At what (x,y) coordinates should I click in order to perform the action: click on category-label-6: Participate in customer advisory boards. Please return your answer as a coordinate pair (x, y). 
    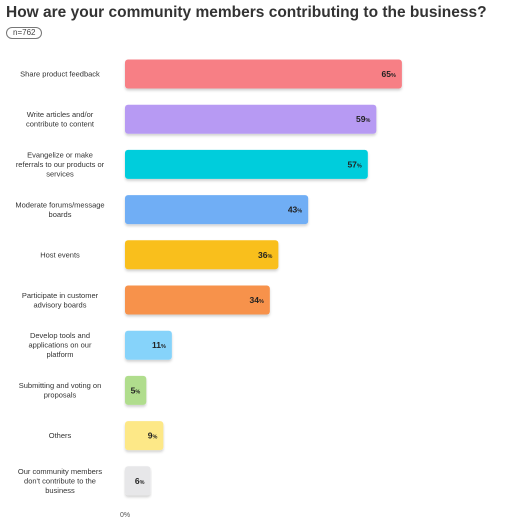
    Looking at the image, I should click on (60, 300).